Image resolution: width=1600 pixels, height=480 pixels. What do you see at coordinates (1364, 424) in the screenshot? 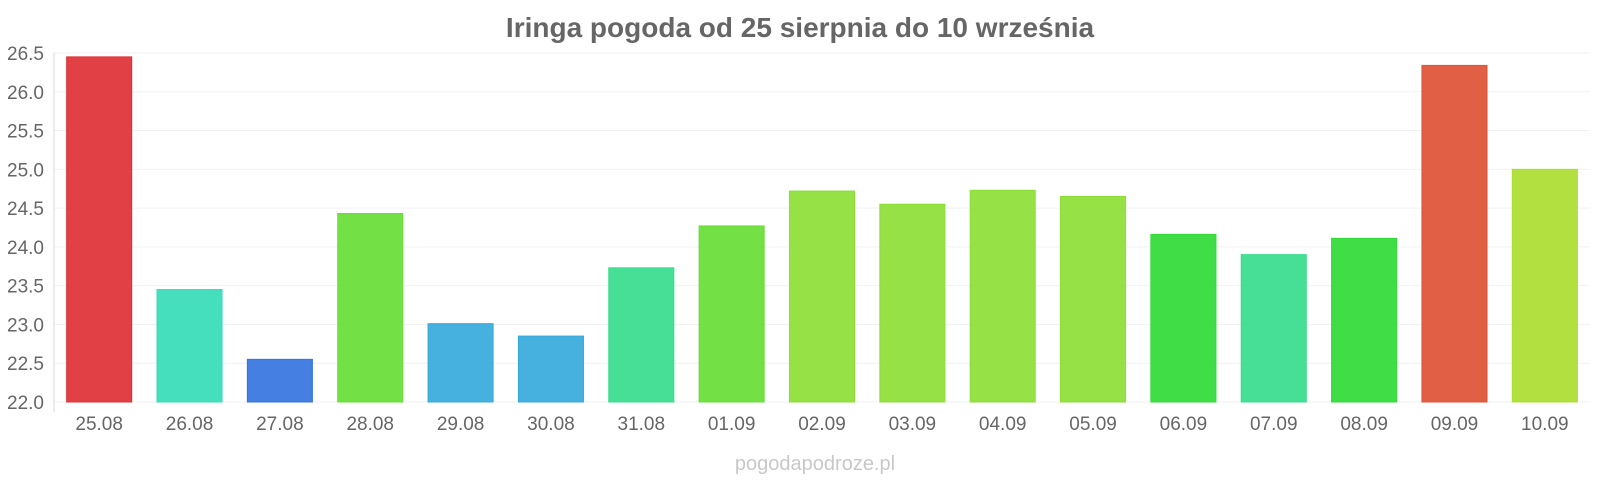
I see `x-tick-label: 08.09` at bounding box center [1364, 424].